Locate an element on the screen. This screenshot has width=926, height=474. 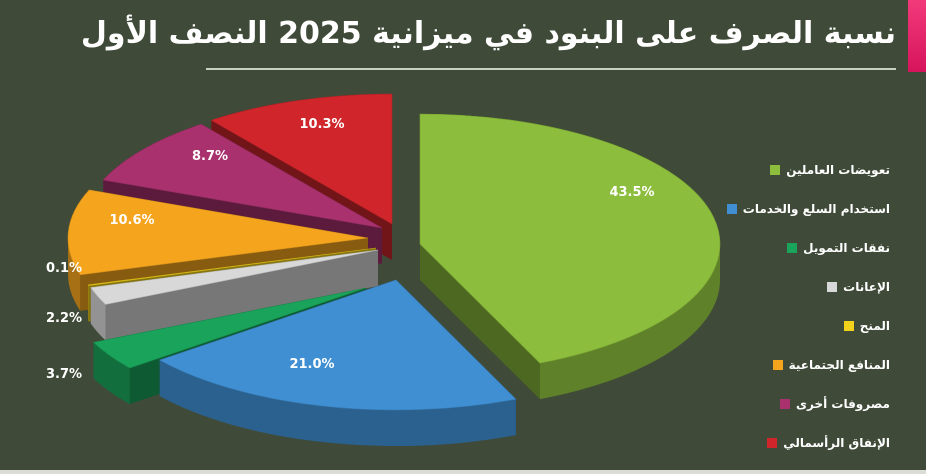
pie-data-label: 8.7% is located at coordinates (210, 156).